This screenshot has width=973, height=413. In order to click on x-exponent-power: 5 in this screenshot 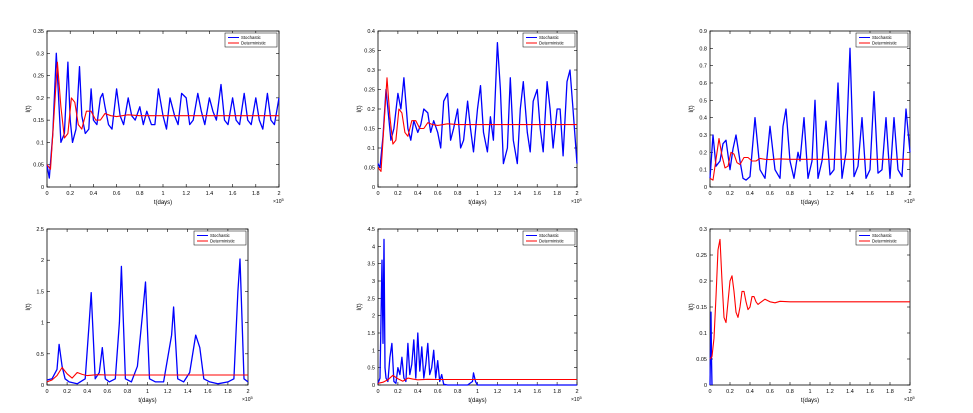, I will do `click(913, 199)`.